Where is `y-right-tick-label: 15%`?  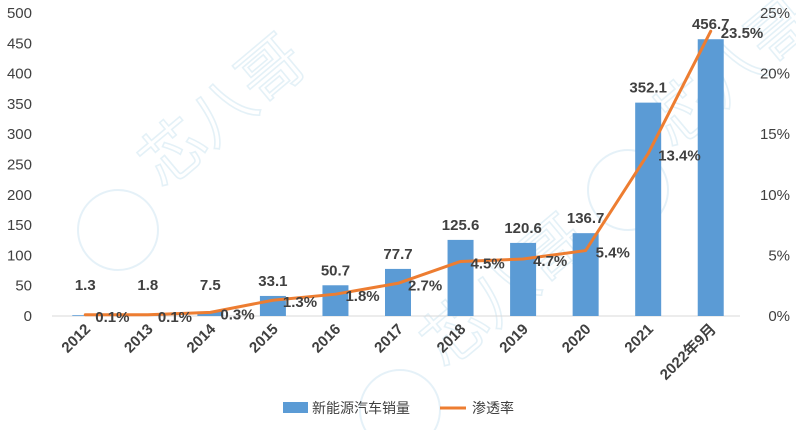 y-right-tick-label: 15% is located at coordinates (775, 134).